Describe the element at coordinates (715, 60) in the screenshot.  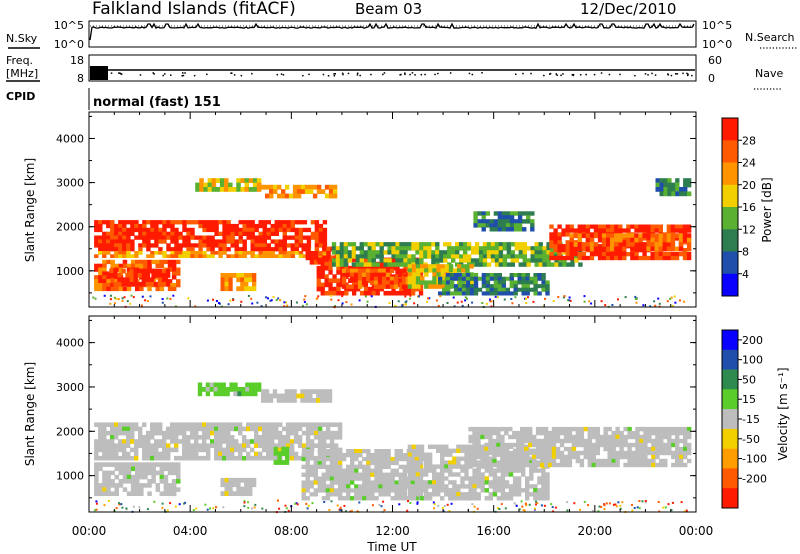
I see `nave-tick-top: 60` at that location.